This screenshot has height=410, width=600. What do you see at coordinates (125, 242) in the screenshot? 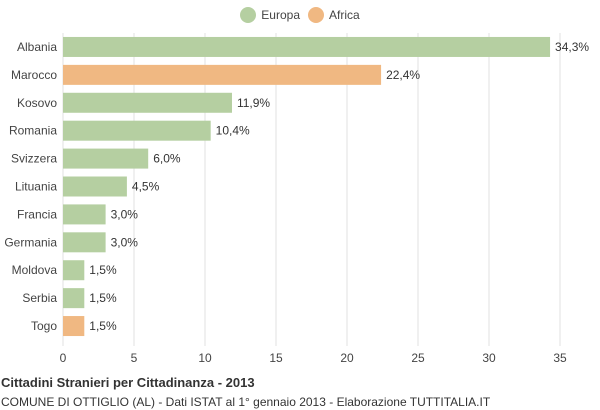
I see `value-label-germania: 3,0%` at bounding box center [125, 242].